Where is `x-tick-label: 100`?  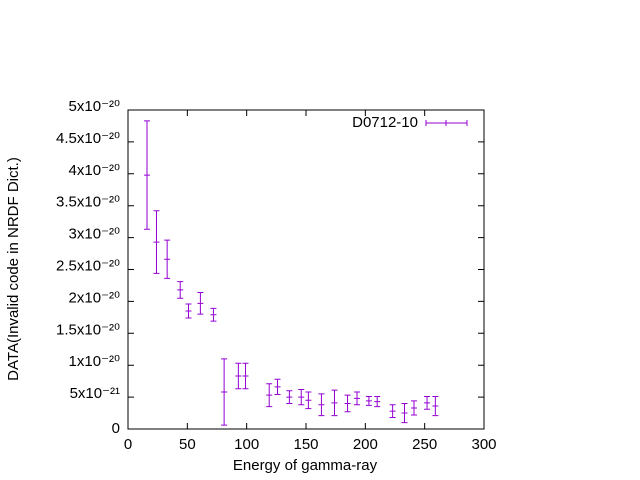
x-tick-label: 100 is located at coordinates (246, 444).